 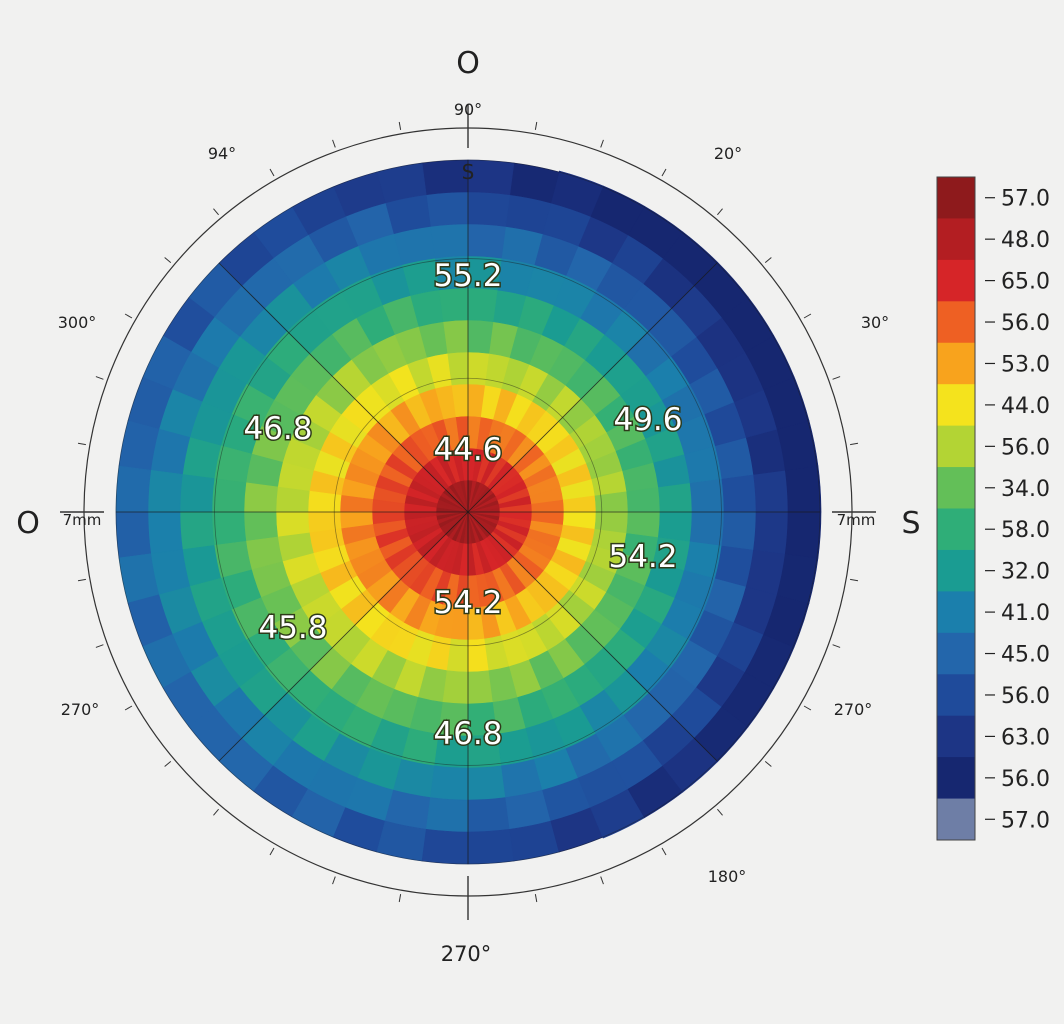 What do you see at coordinates (468, 63) in the screenshot?
I see `orientation-label-top: O` at bounding box center [468, 63].